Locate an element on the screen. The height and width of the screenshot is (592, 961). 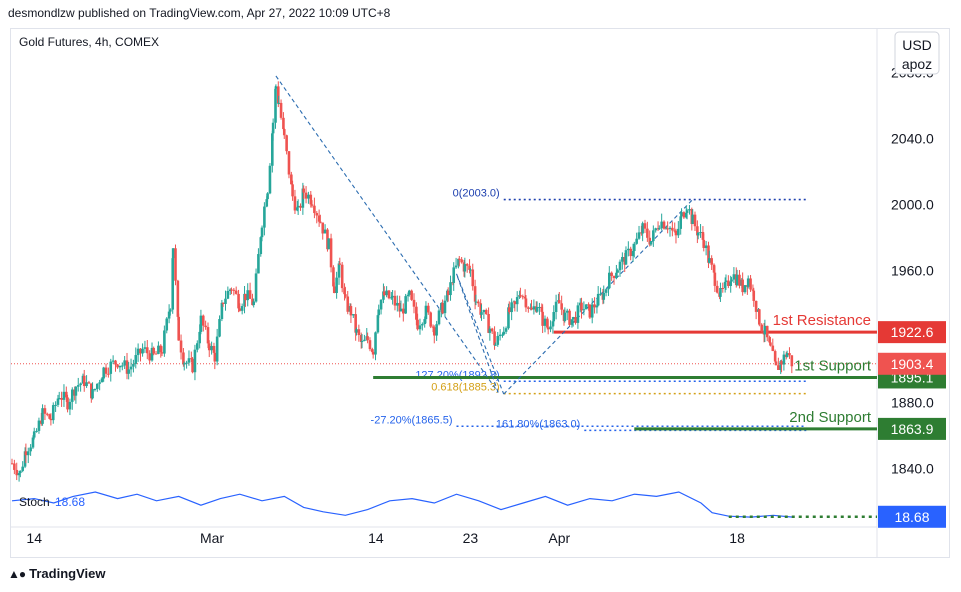
currency-box: USD apoz is located at coordinates (917, 53).